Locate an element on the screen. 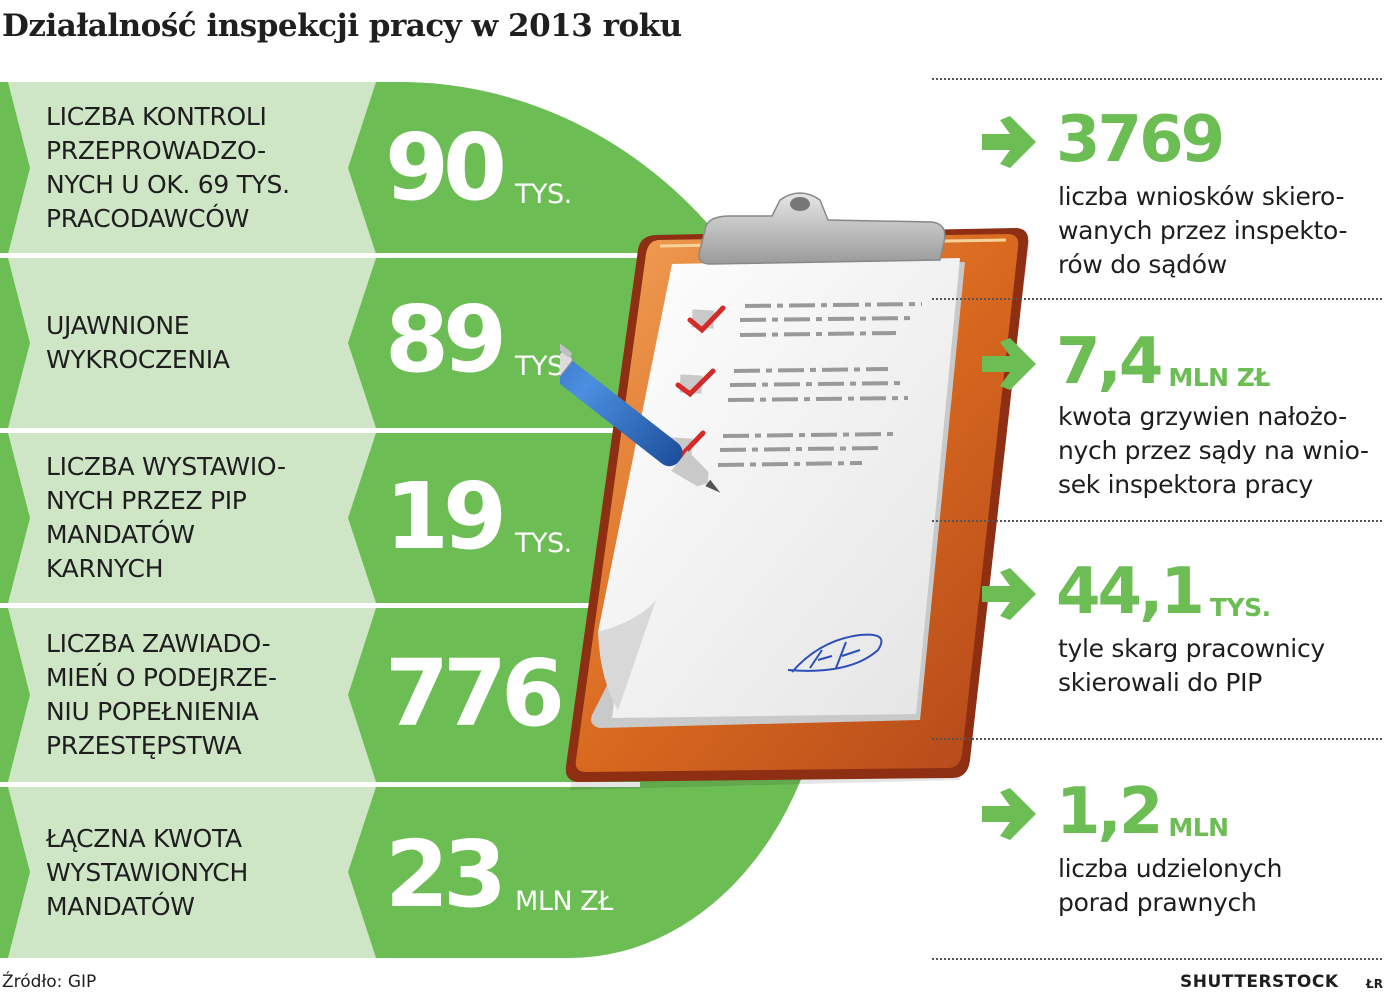 The height and width of the screenshot is (993, 1400). infographic-title: Działalność inspekcji pracy w 2013 roku is located at coordinates (342, 26).